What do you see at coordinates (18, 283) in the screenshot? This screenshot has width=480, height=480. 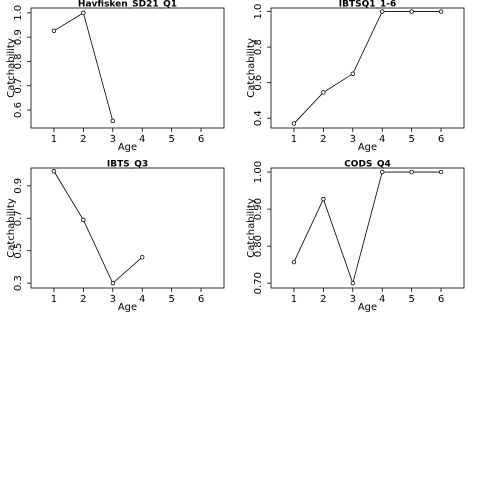 I see `y-tick-label: 0.3` at bounding box center [18, 283].